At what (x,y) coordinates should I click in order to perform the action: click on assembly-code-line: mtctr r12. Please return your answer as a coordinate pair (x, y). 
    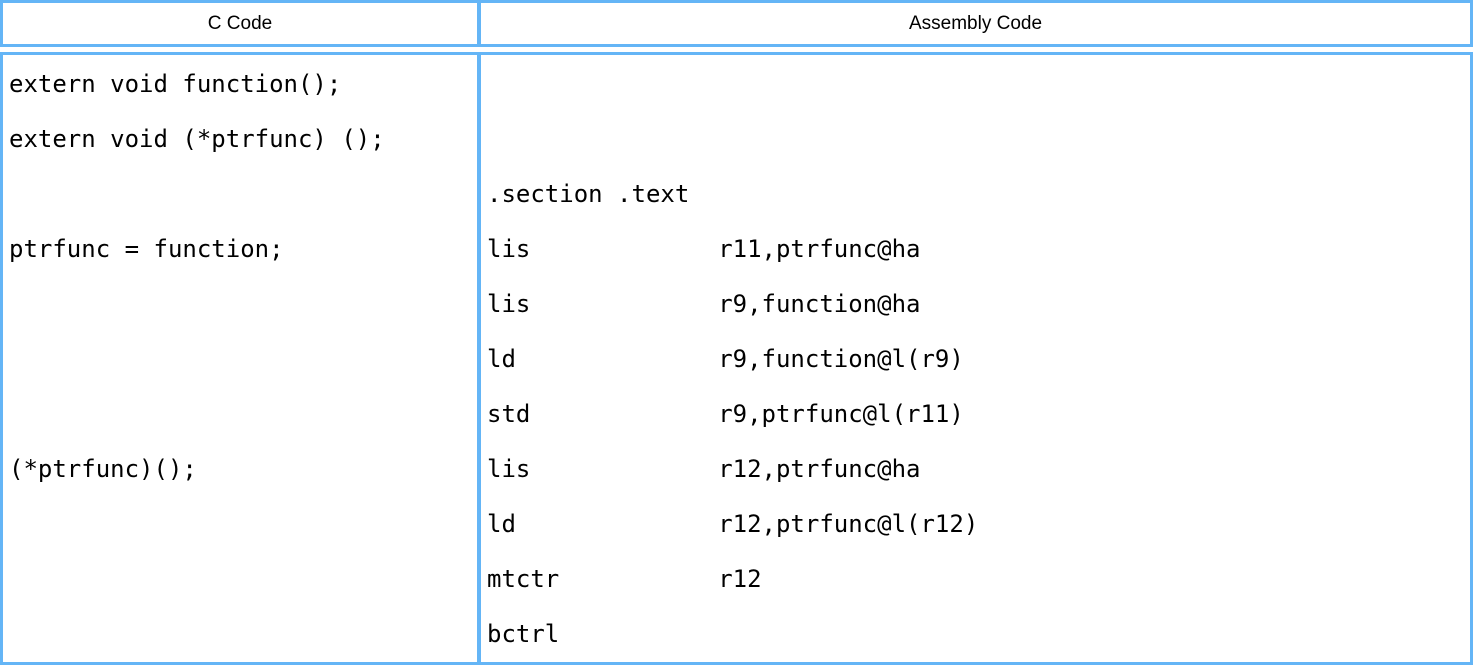
    Looking at the image, I should click on (624, 579).